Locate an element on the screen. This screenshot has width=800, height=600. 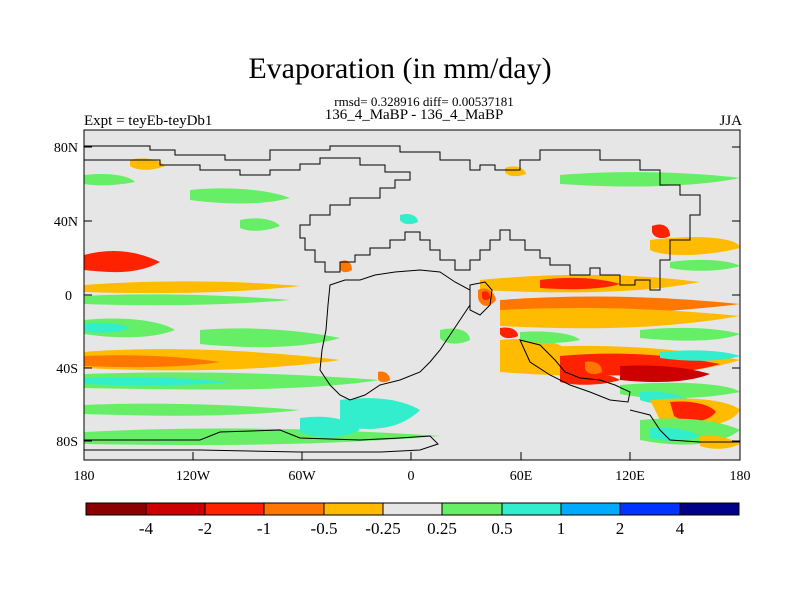
lat-label-80s: 80S is located at coordinates (67, 442).